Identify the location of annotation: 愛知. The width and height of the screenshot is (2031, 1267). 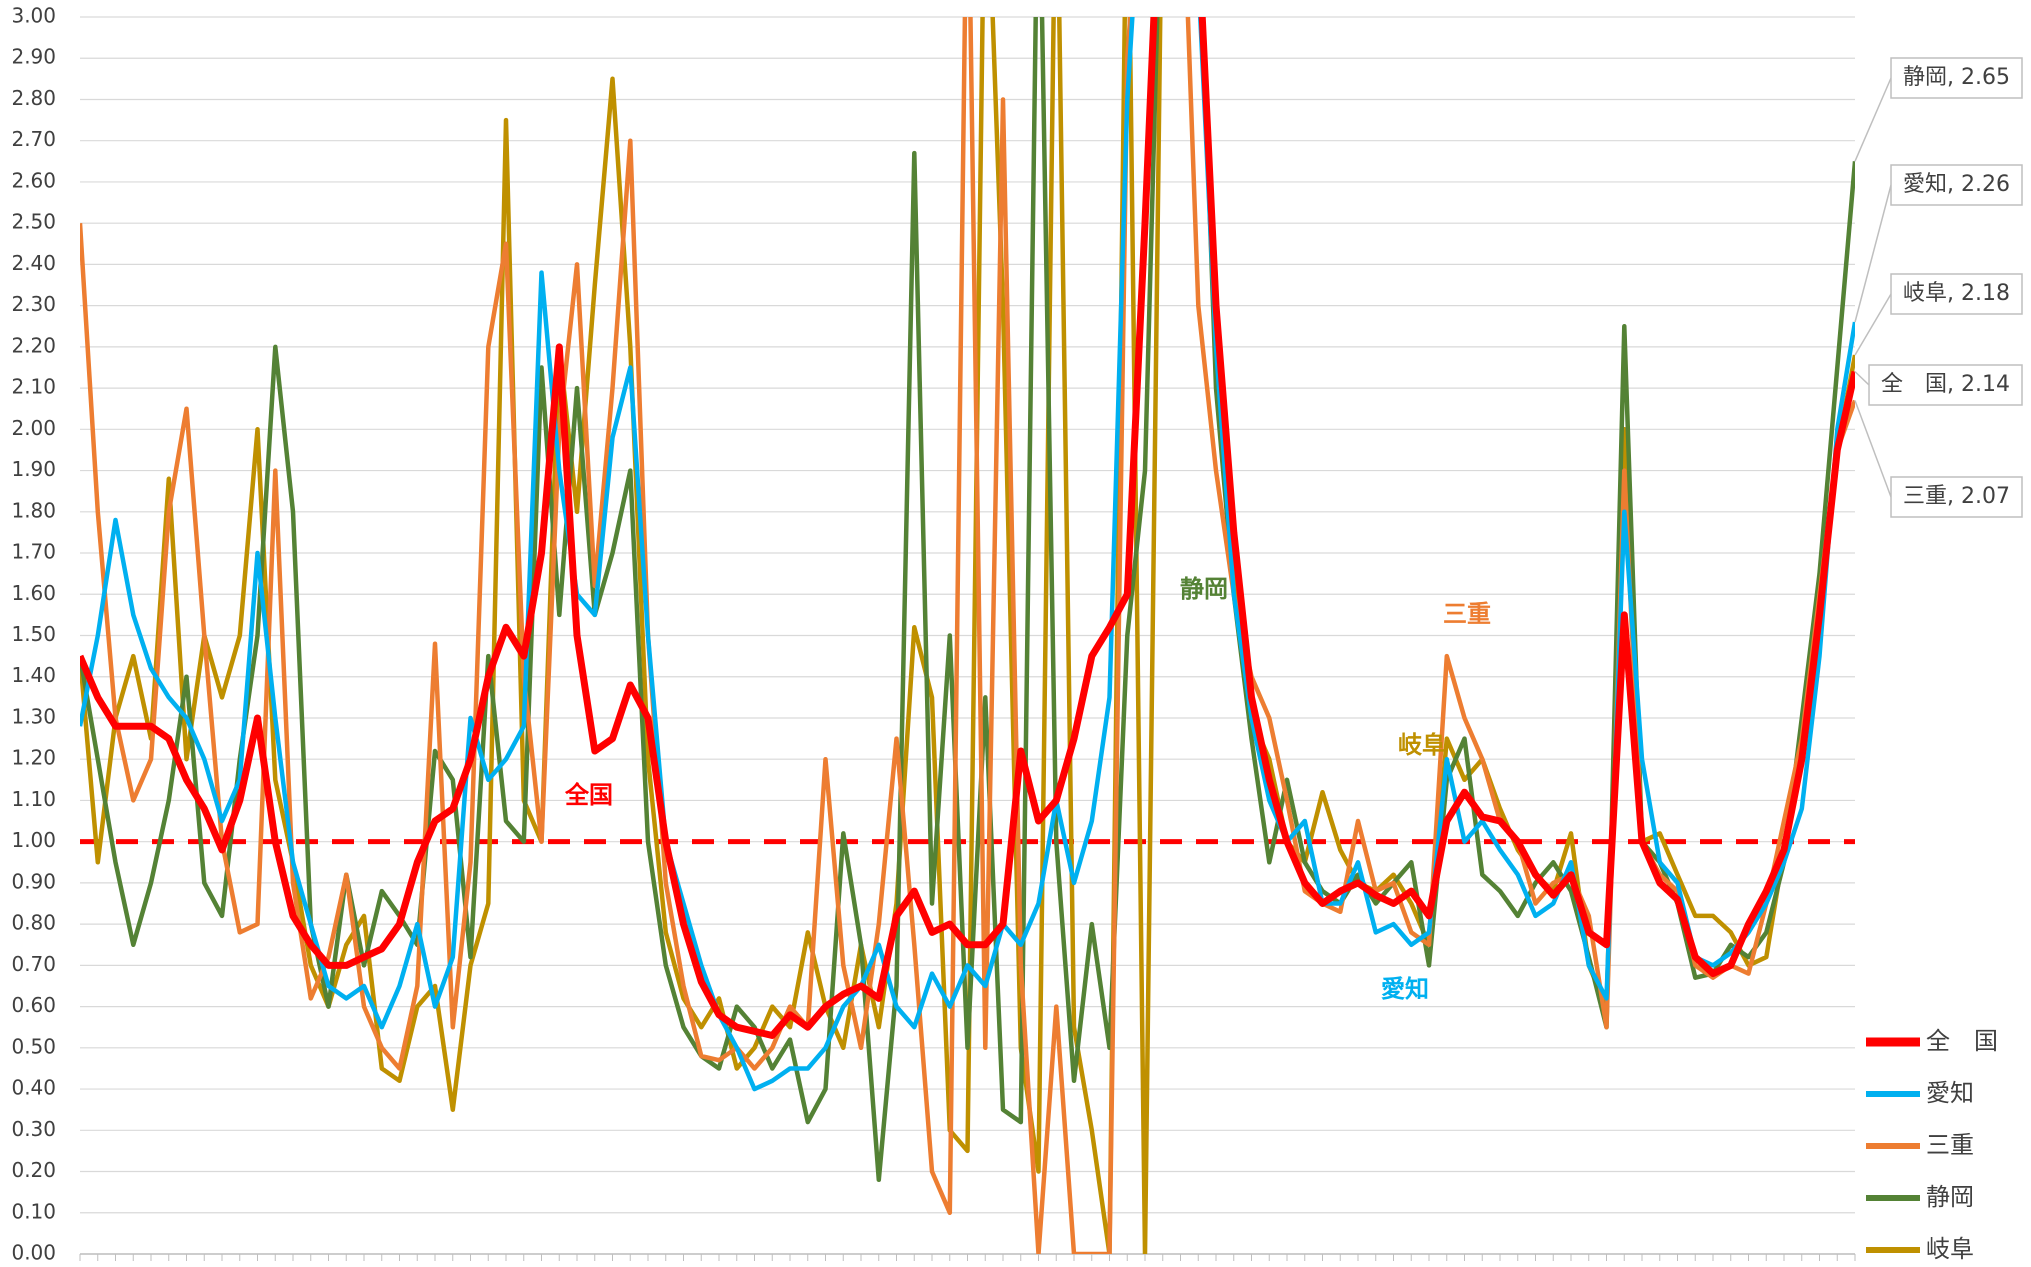
(1405, 989).